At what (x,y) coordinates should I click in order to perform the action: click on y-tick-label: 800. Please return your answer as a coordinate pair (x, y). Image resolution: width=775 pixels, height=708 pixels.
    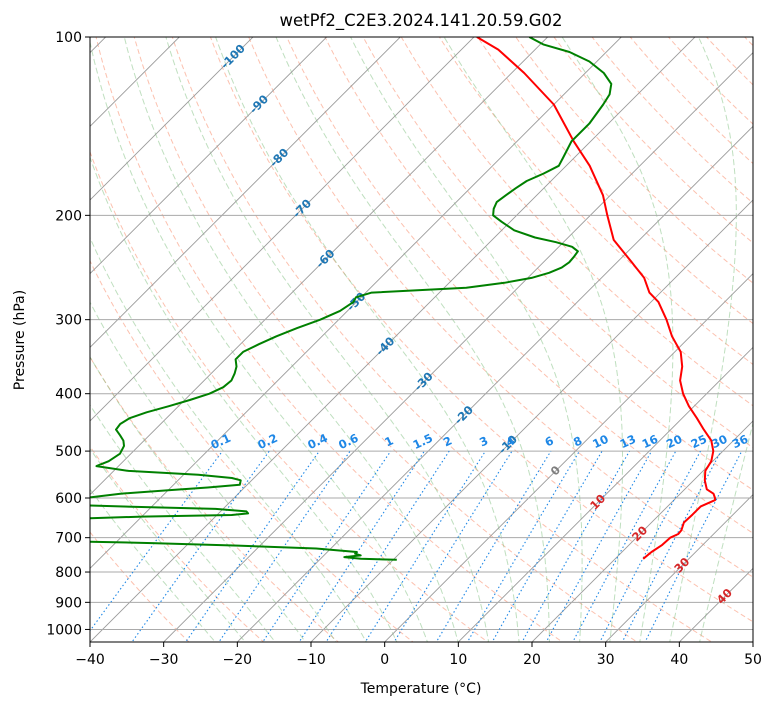
    Looking at the image, I should click on (68, 573).